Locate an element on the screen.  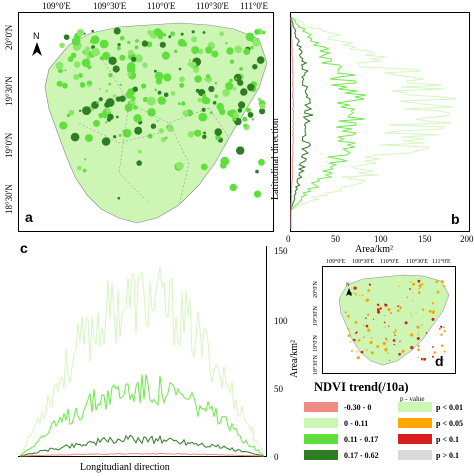
d-lon-tick: 110°0'E is located at coordinates (389, 262).